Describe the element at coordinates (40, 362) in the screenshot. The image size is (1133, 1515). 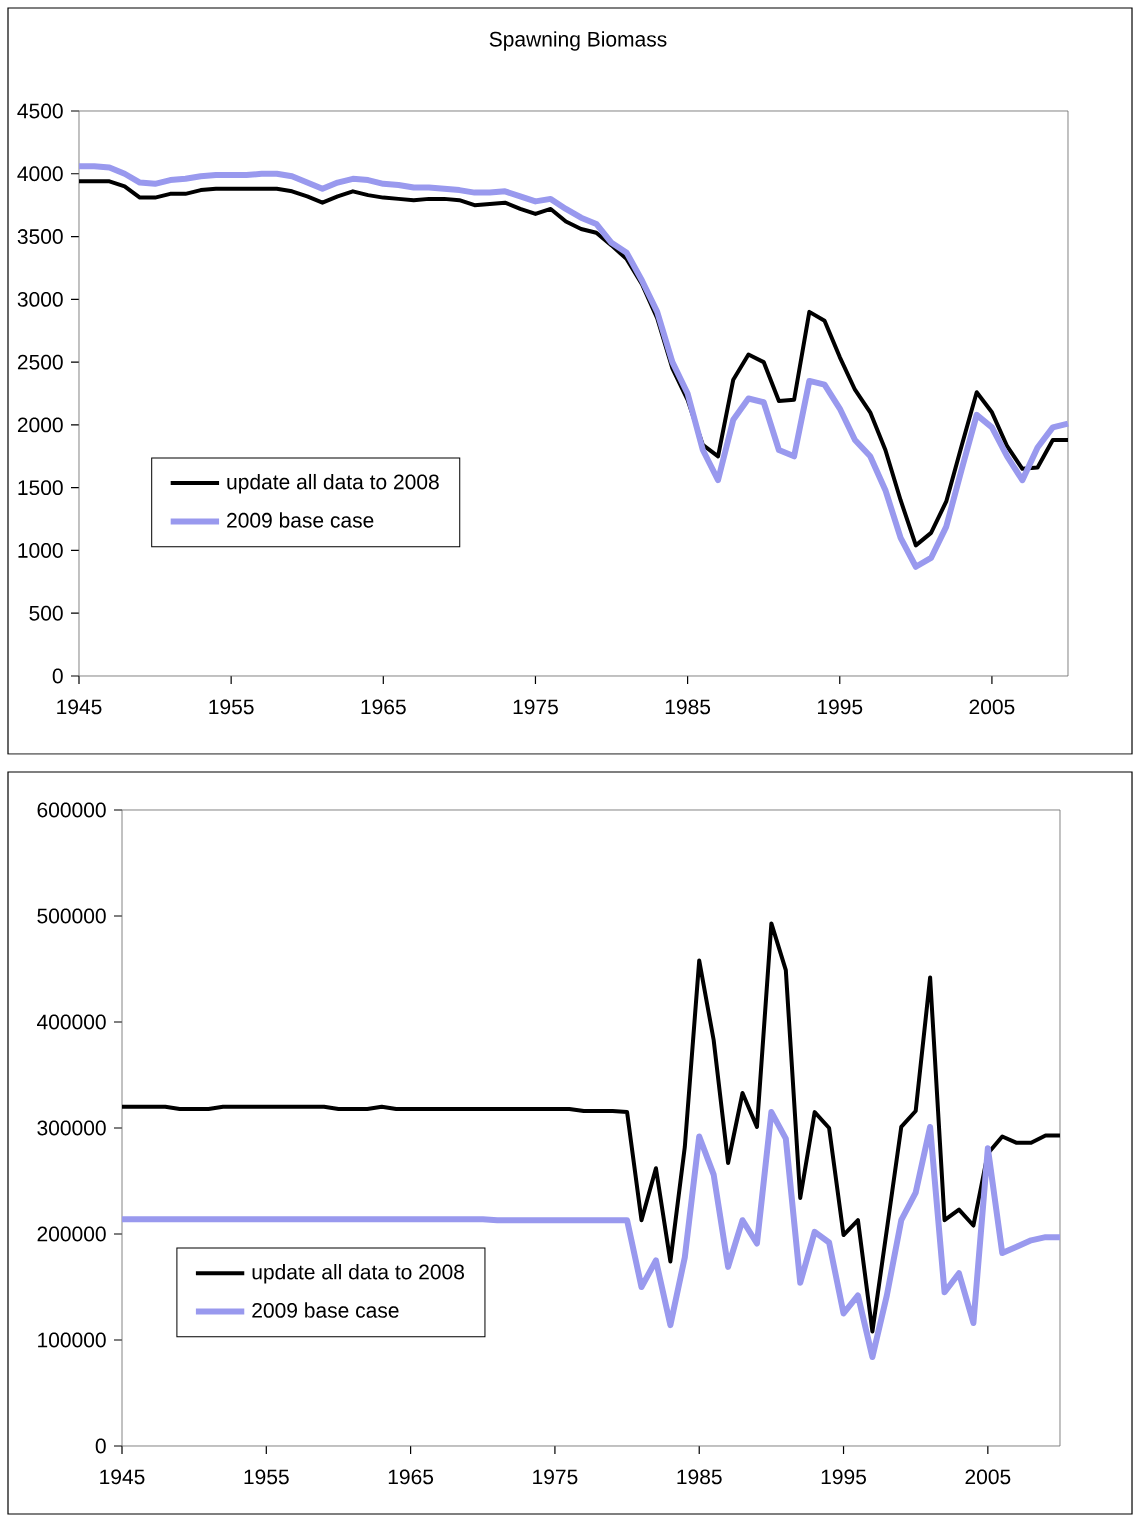
I see `y-tick-label: 2500` at that location.